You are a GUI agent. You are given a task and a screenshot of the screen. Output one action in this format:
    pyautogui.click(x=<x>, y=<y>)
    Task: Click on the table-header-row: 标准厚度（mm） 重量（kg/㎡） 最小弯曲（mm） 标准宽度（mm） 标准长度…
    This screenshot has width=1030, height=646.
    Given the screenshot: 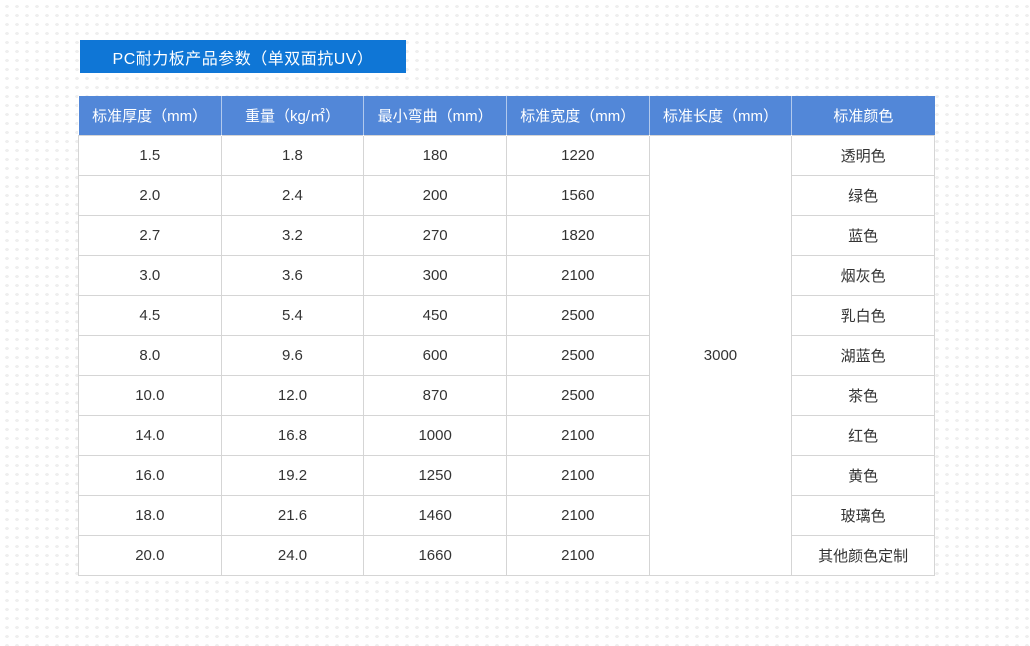 What is the action you would take?
    pyautogui.click(x=506, y=115)
    